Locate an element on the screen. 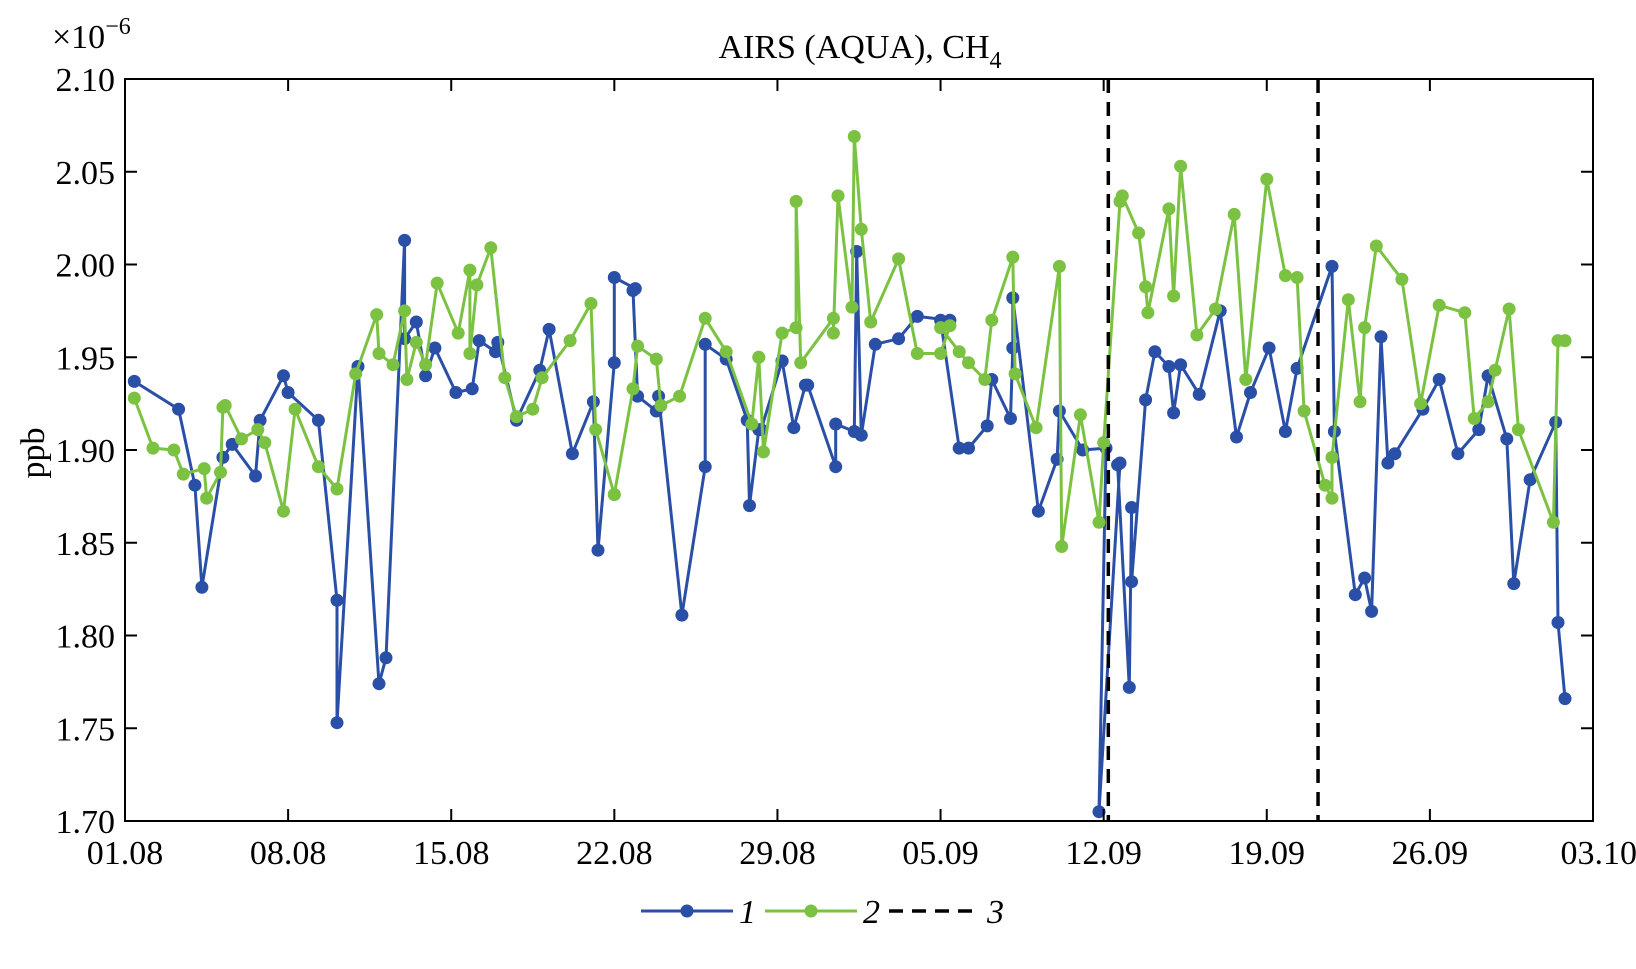  x-tick-label: 12.09 is located at coordinates (1103, 853).